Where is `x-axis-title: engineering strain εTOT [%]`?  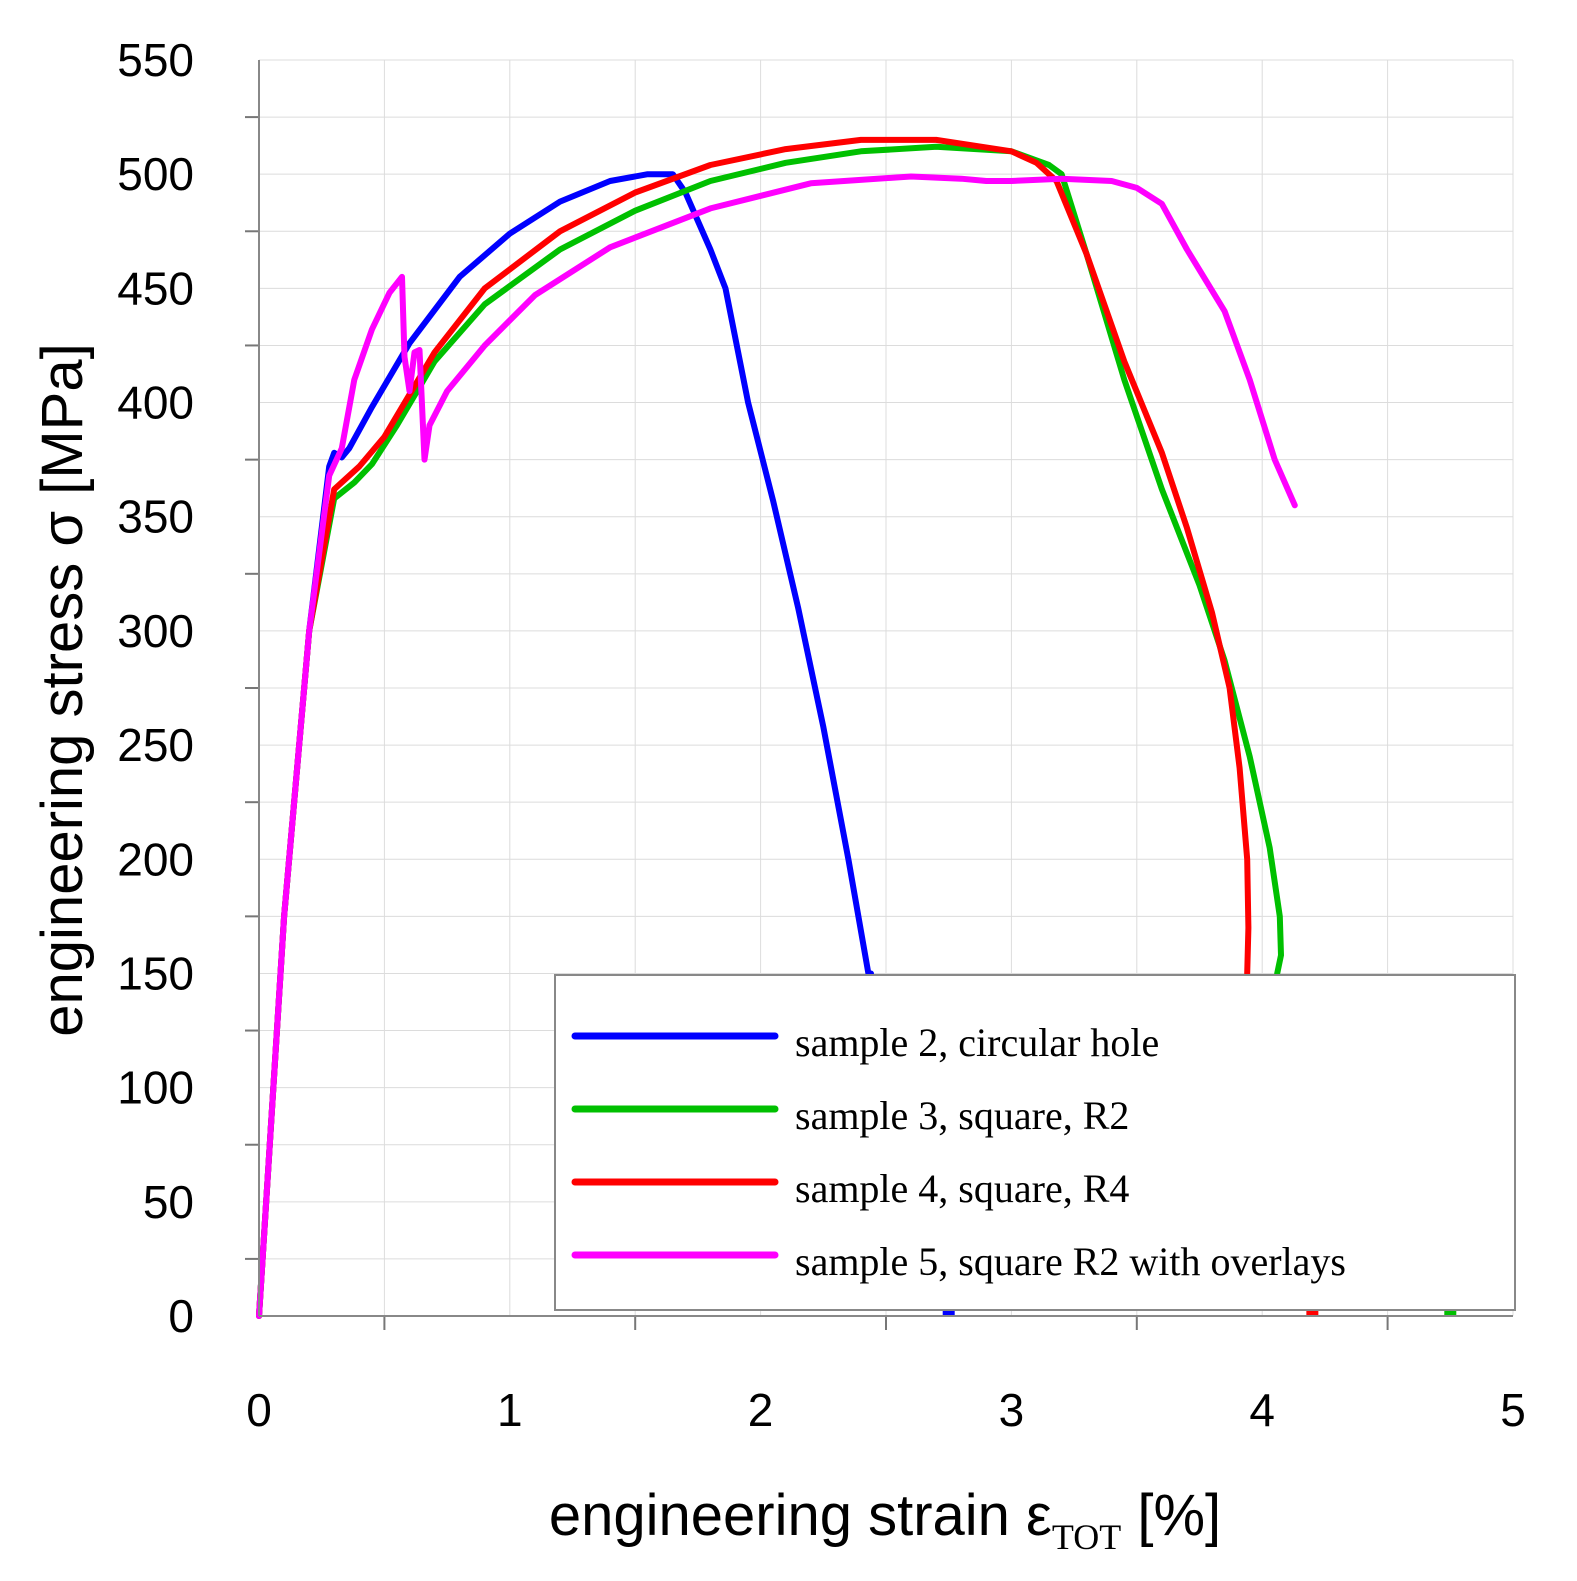
x-axis-title: engineering strain εTOT [%] is located at coordinates (885, 1520).